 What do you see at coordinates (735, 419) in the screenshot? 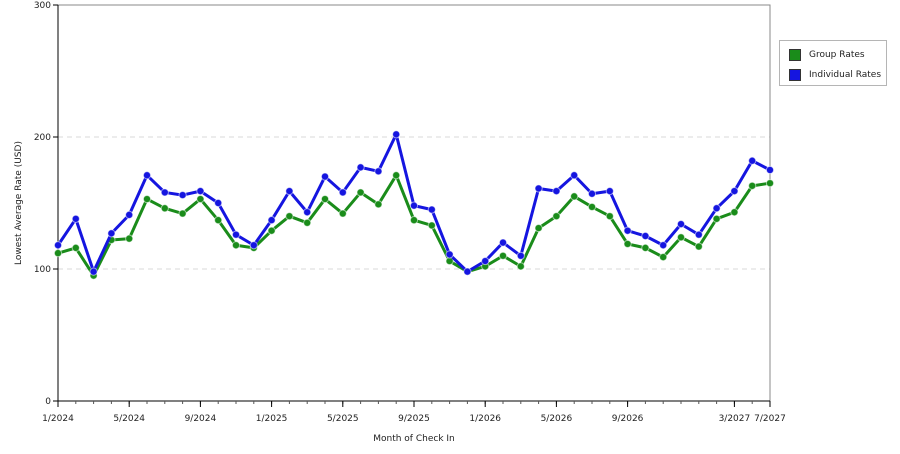
I see `x-tick-label: 3/2027` at bounding box center [735, 419].